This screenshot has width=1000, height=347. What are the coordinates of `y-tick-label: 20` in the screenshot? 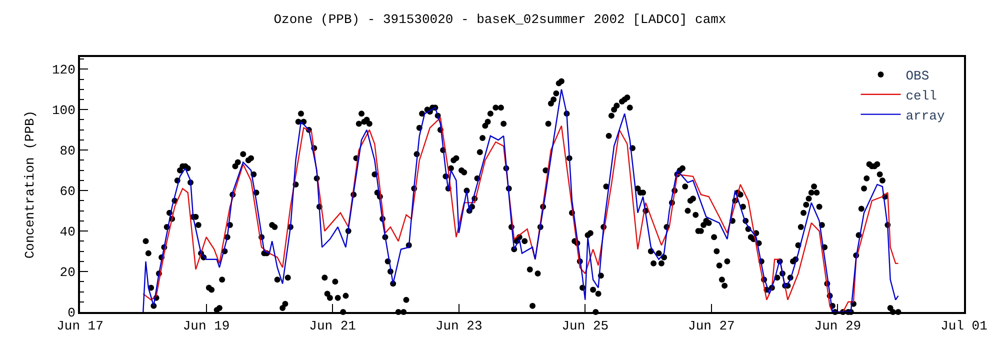 It's located at (68, 272).